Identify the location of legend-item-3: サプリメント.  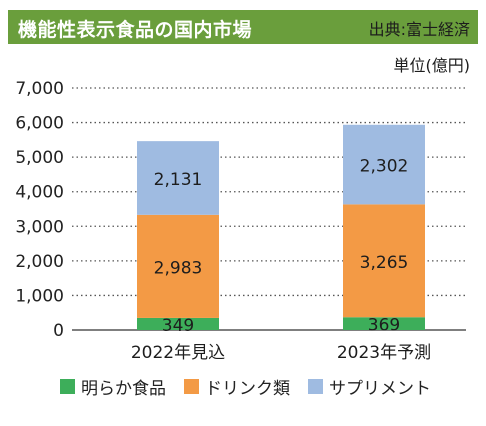
(369, 386).